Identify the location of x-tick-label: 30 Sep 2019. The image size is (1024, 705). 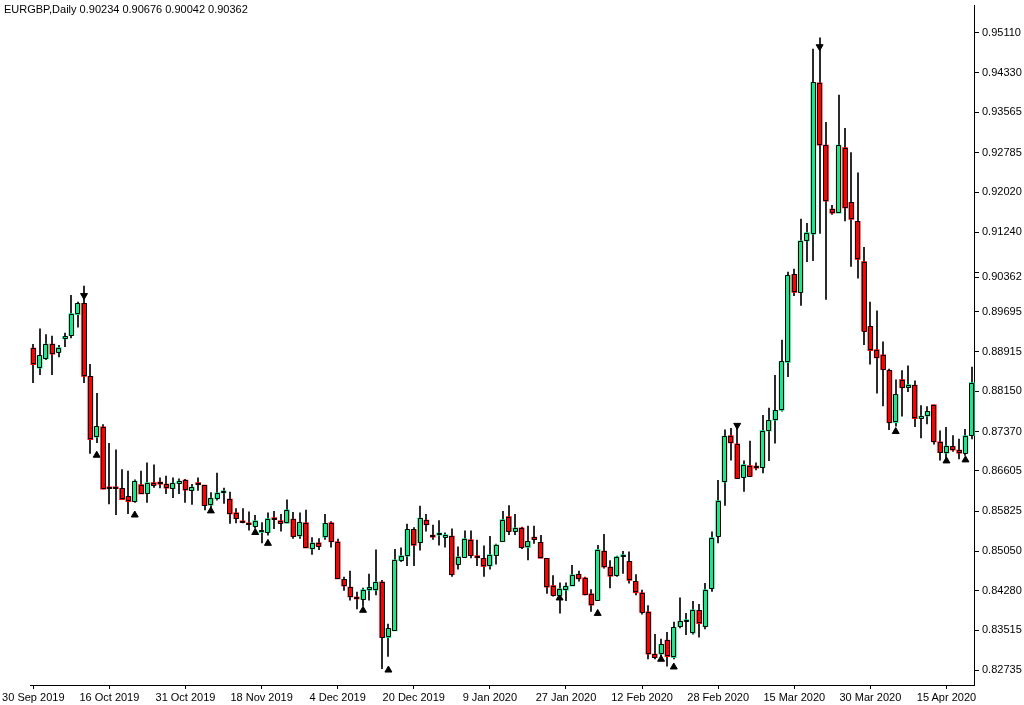
(33, 696).